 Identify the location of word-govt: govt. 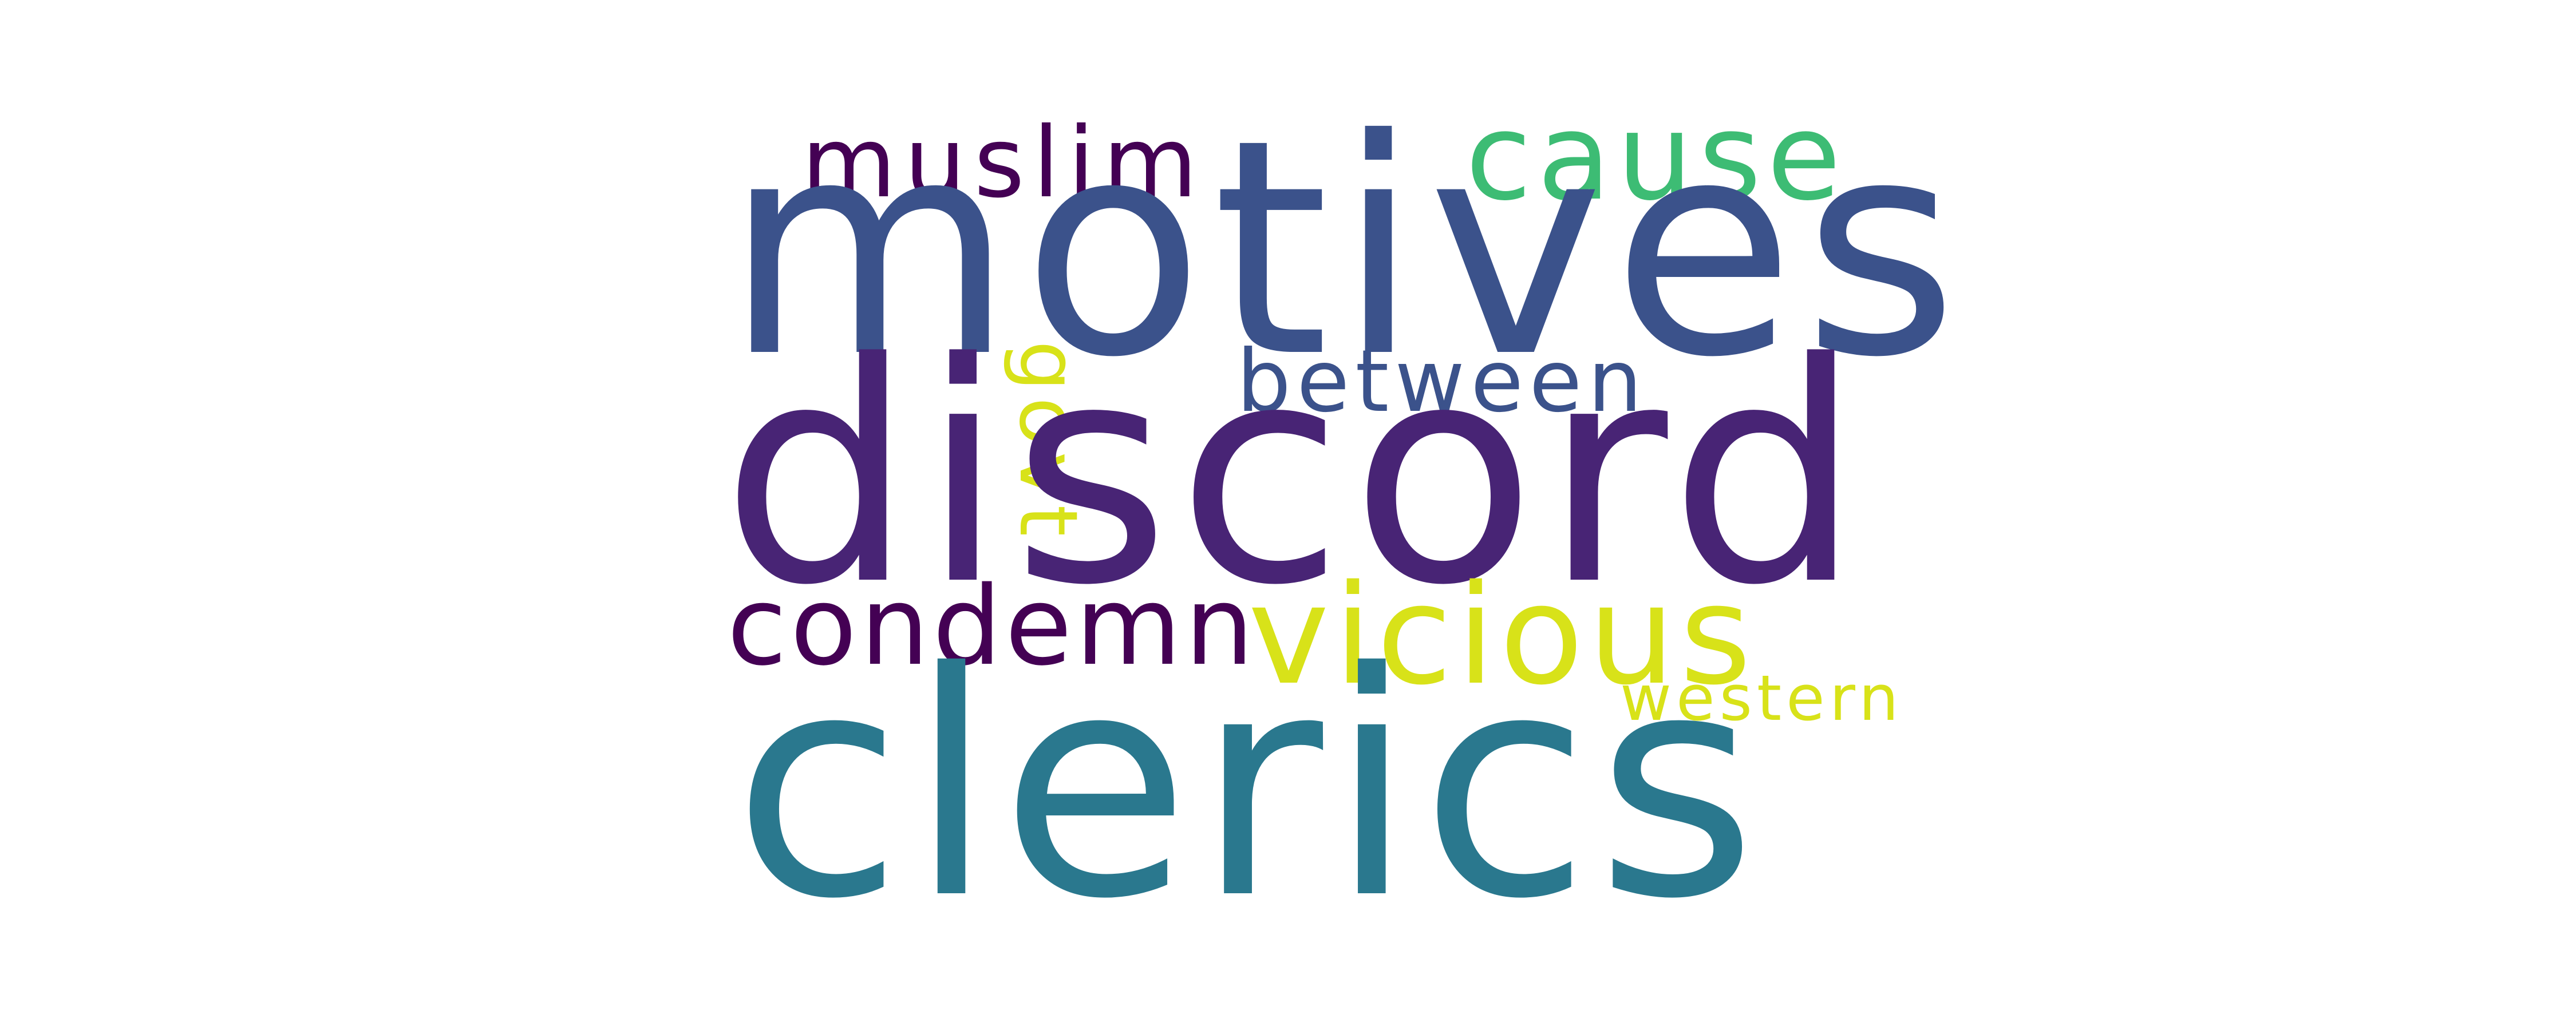
(1048, 441).